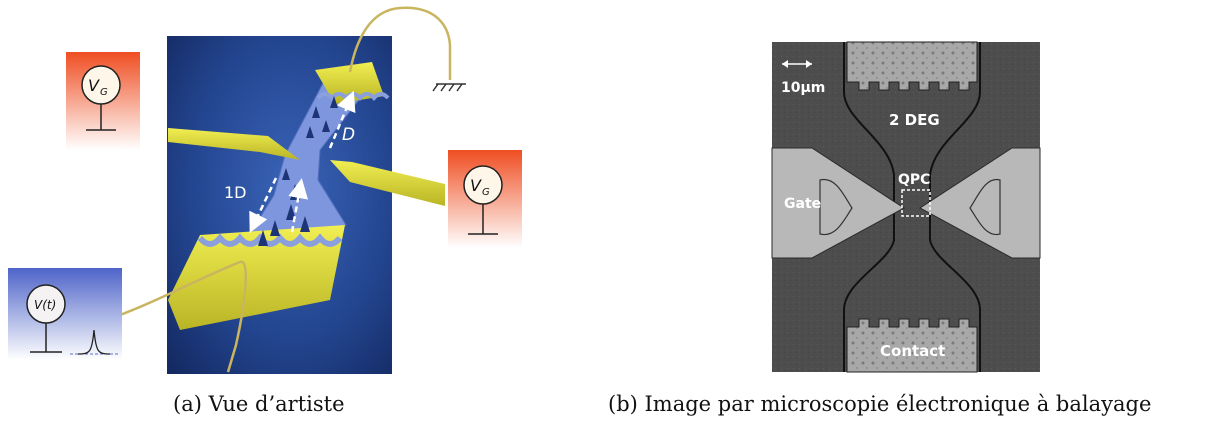 The height and width of the screenshot is (428, 1206). What do you see at coordinates (802, 204) in the screenshot?
I see `label-gate: Gate` at bounding box center [802, 204].